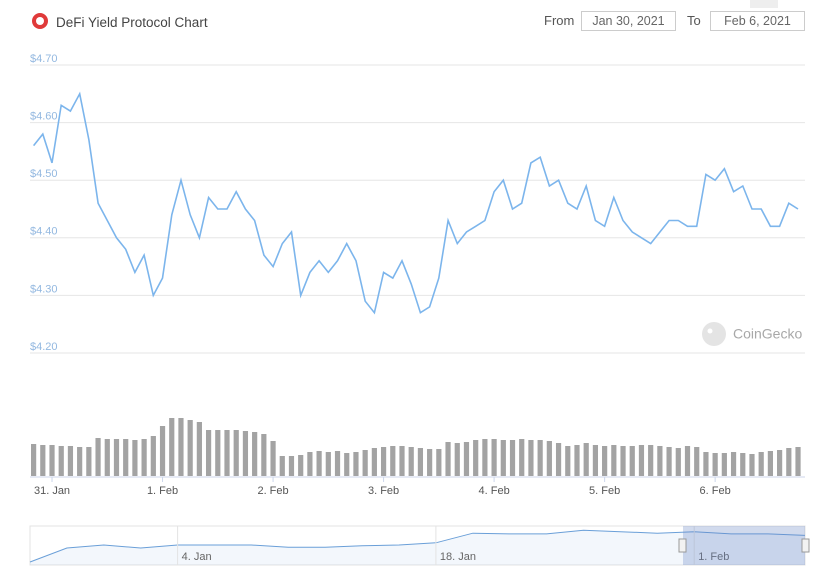 The image size is (835, 588). Describe the element at coordinates (40, 21) in the screenshot. I see `logo-inner` at that location.